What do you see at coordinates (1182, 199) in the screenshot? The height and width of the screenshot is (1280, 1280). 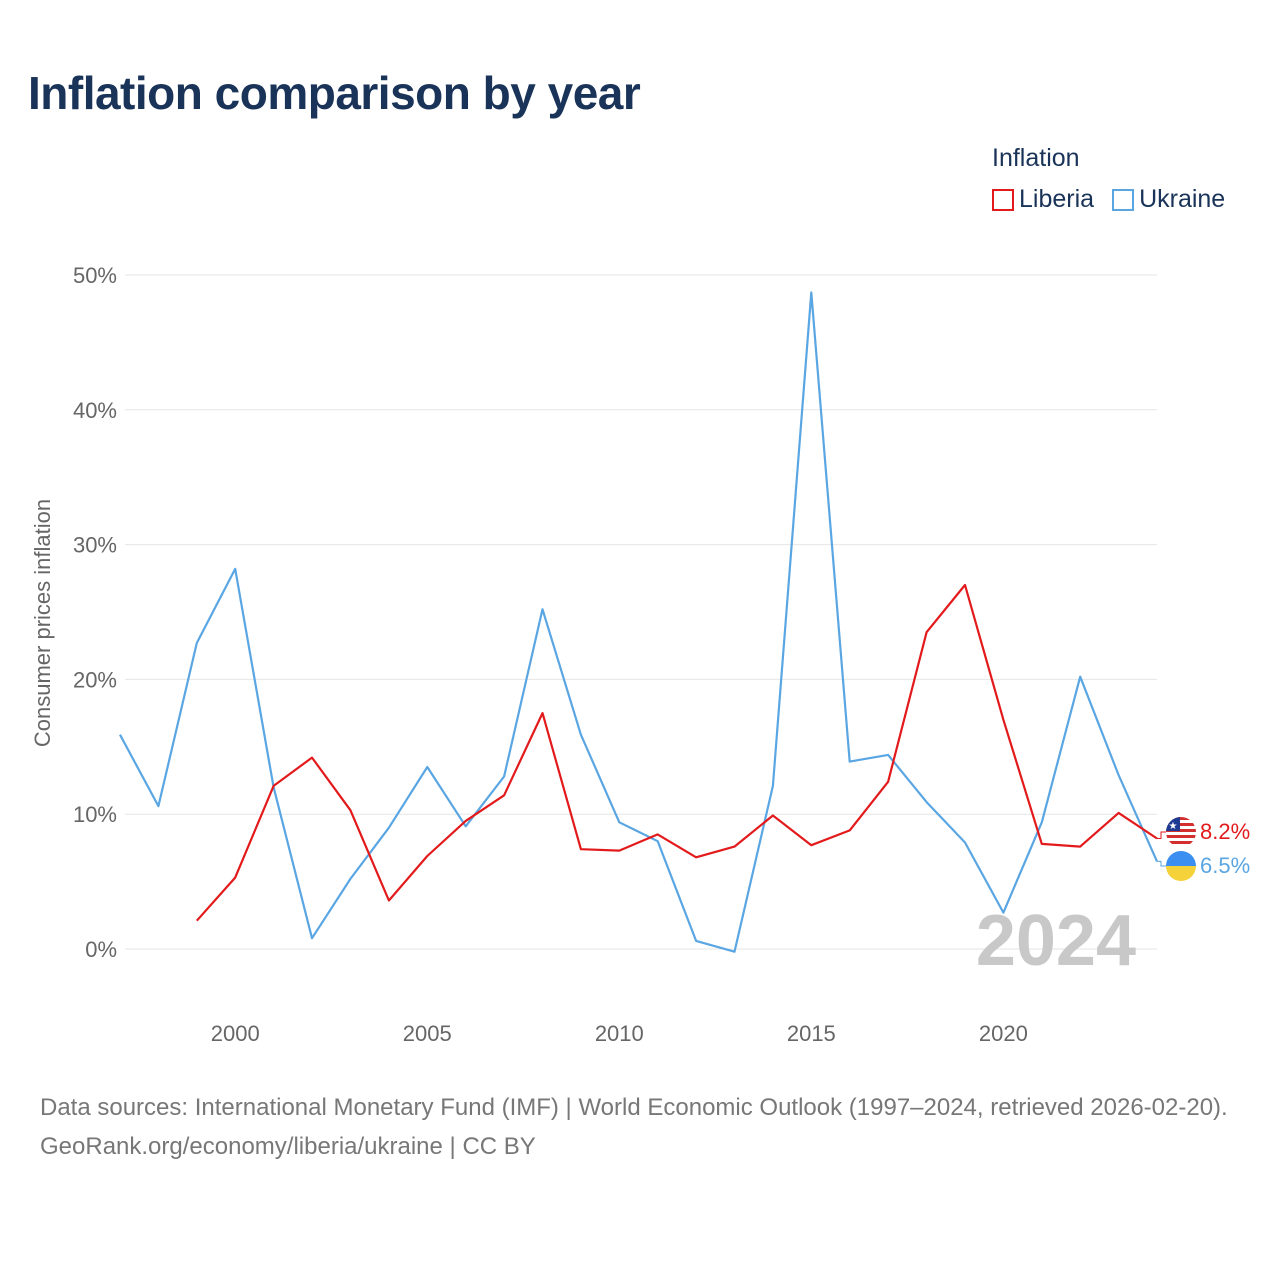 I see `legend-label-ukraine: Ukraine` at bounding box center [1182, 199].